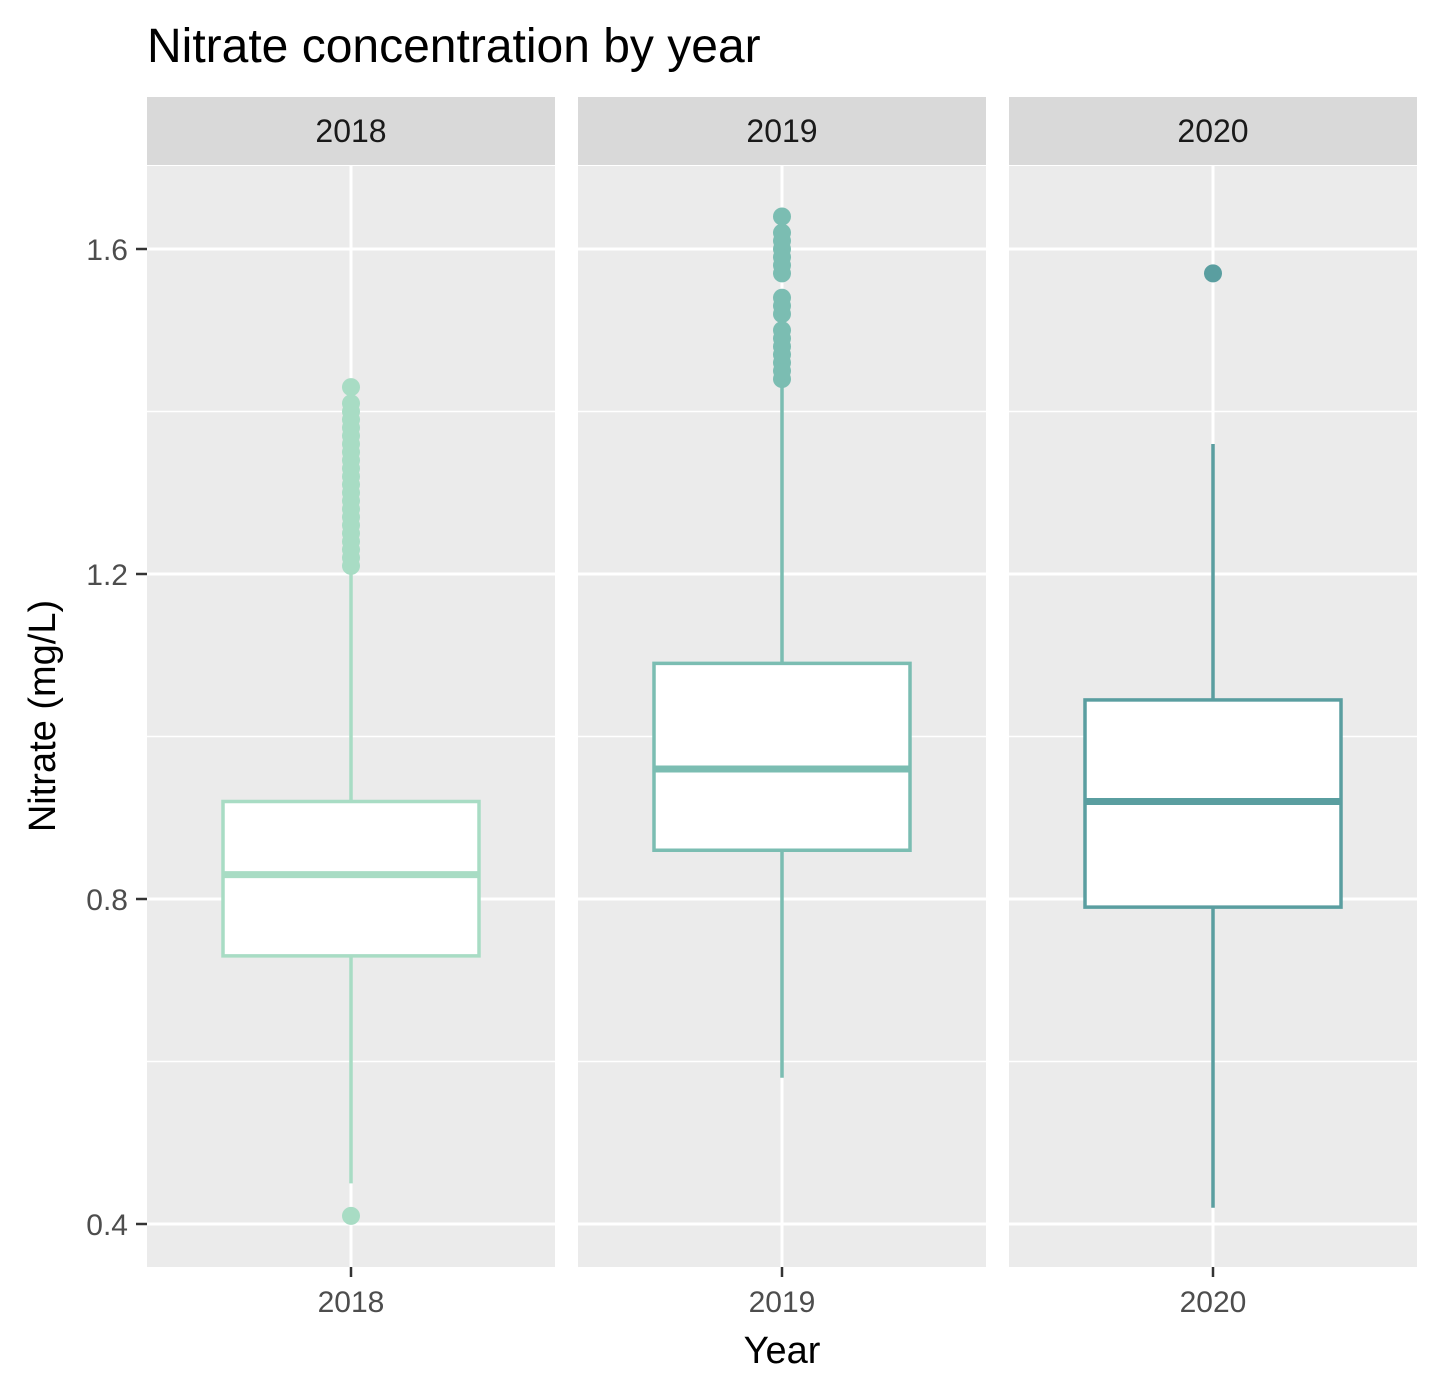  What do you see at coordinates (107, 900) in the screenshot?
I see `y-tick-label: 0.8` at bounding box center [107, 900].